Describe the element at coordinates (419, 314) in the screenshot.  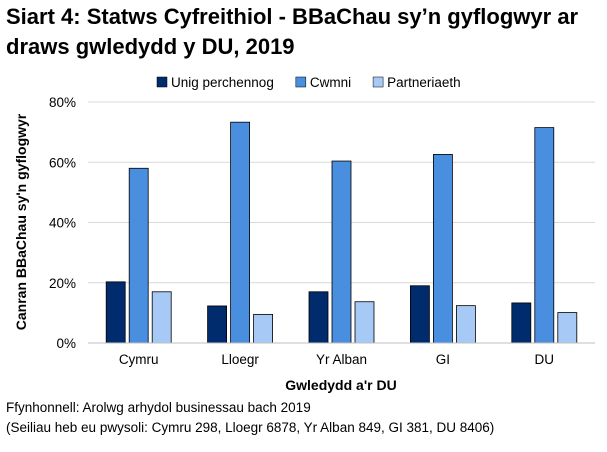
I see `bar-unig-perchennog-gi` at that location.